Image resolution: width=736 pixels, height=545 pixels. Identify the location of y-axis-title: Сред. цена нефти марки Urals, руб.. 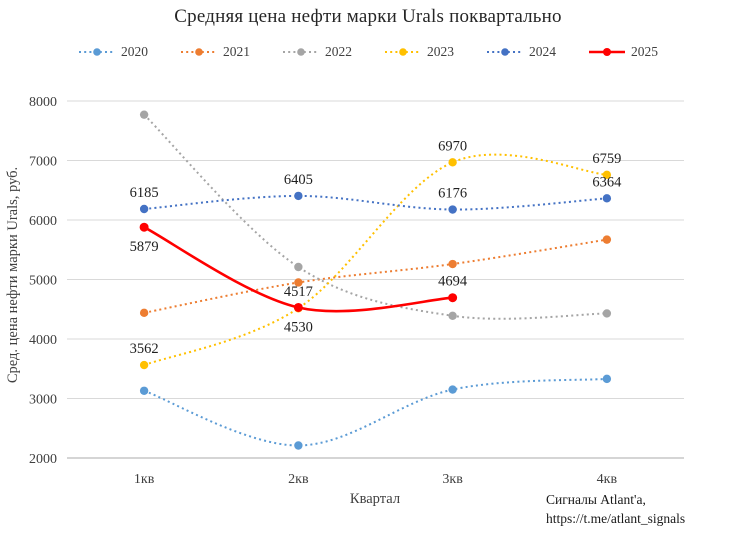
(13, 275).